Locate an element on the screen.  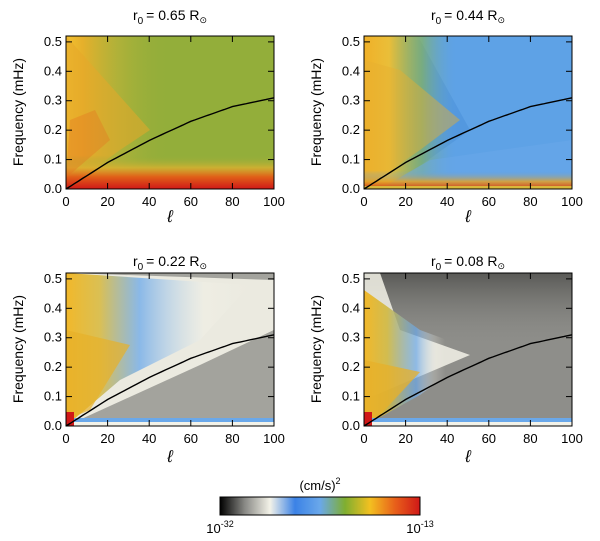
panel-title: r0 = 0.08 R⊙ is located at coordinates (468, 263).